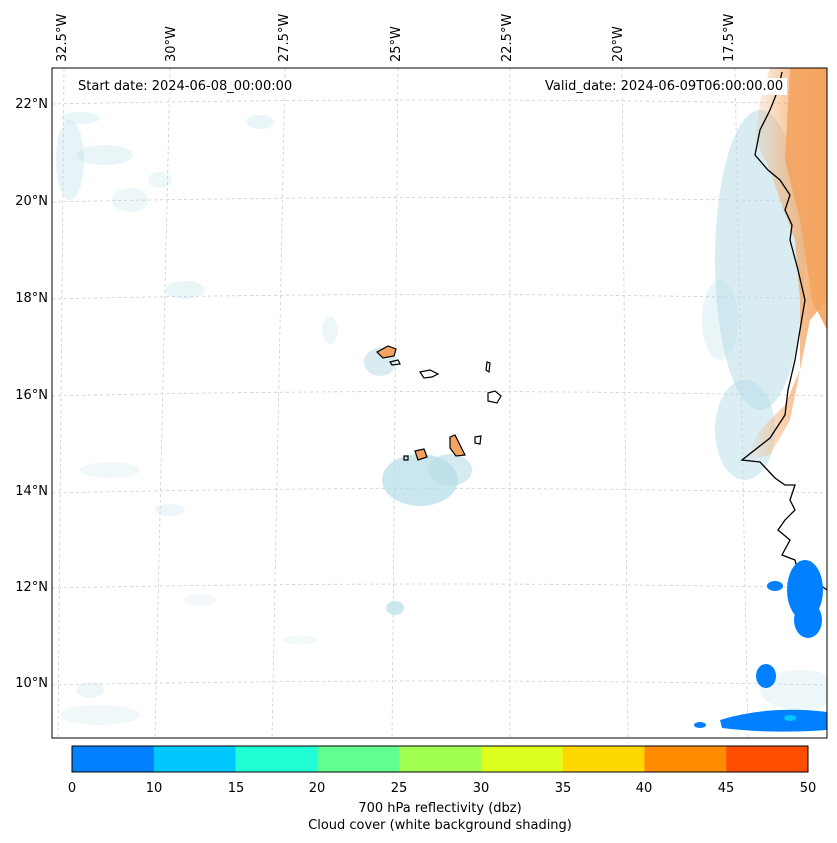 This screenshot has height=843, width=837. I want to click on lat-label-12n: 12°N, so click(31, 587).